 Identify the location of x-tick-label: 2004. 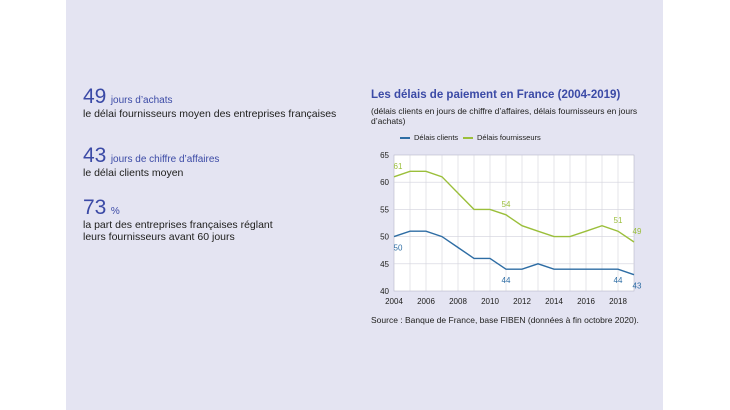
(394, 301).